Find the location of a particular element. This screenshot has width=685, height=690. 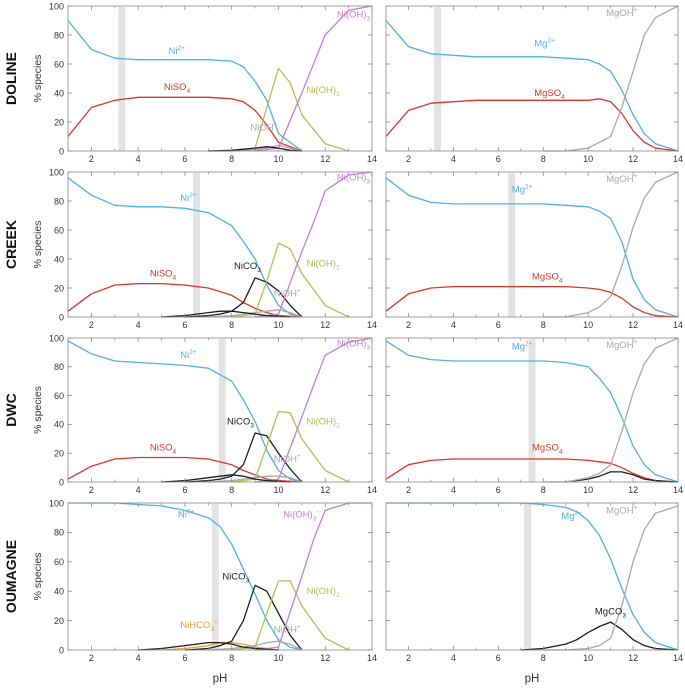

y-axis-label: % species is located at coordinates (38, 79).